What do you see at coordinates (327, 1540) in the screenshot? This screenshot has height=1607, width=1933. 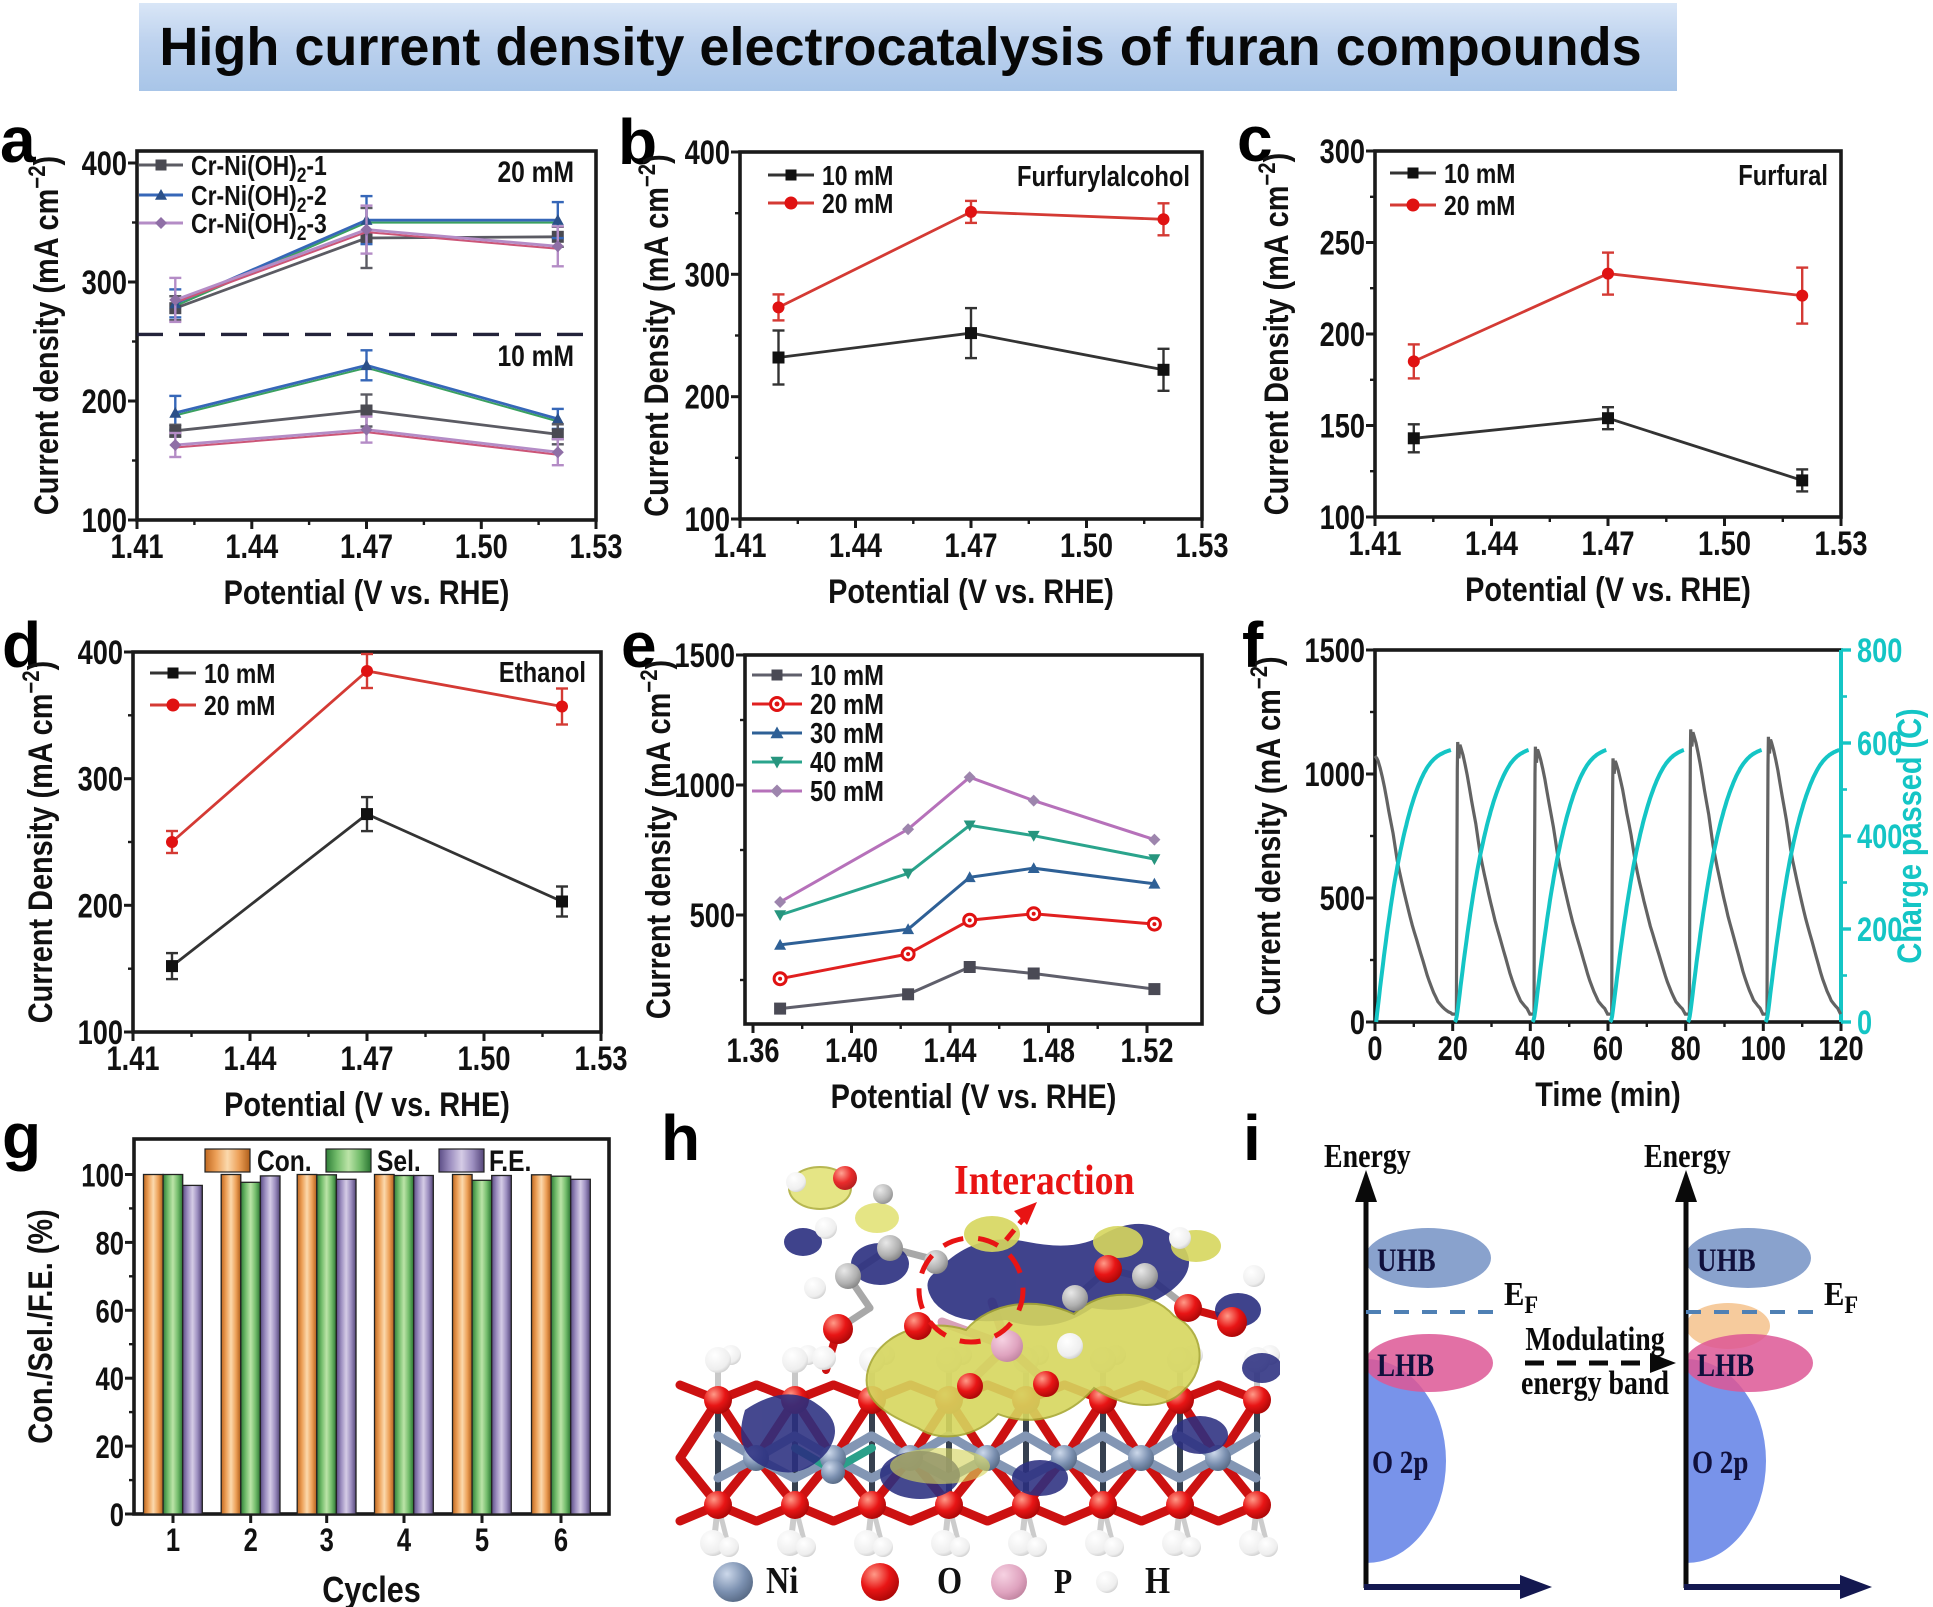 I see `svg-text: 3` at bounding box center [327, 1540].